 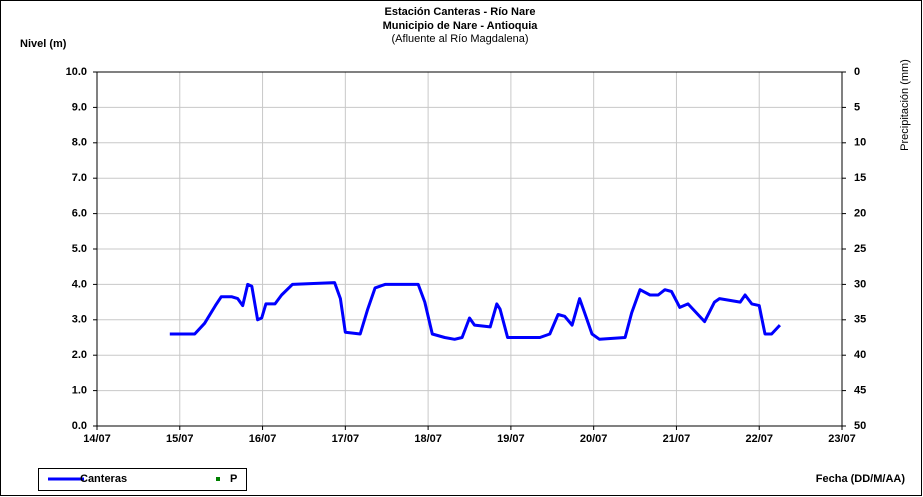 What do you see at coordinates (860, 320) in the screenshot?
I see `y2-tick-label: 35` at bounding box center [860, 320].